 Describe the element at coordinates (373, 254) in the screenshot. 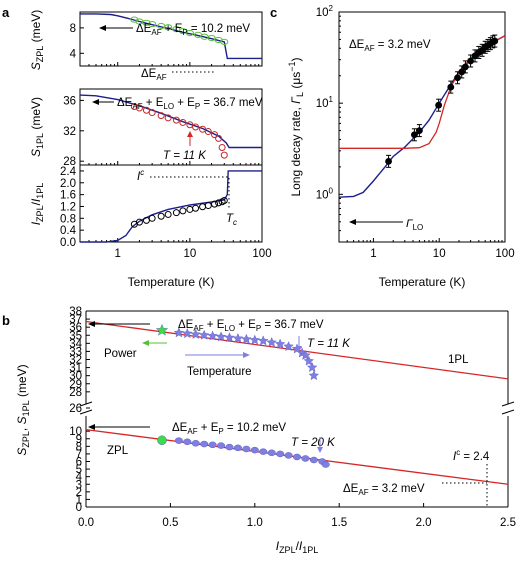

I see `c-xtick-label: 1` at that location.